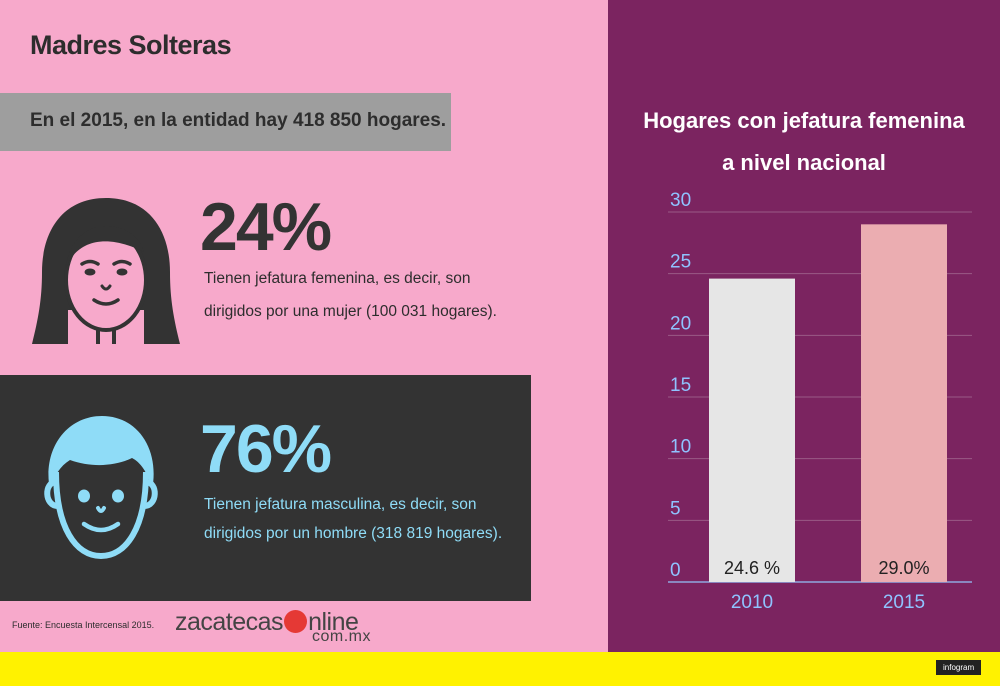 The height and width of the screenshot is (686, 1000). What do you see at coordinates (296, 621) in the screenshot?
I see `brand-o-icon` at bounding box center [296, 621].